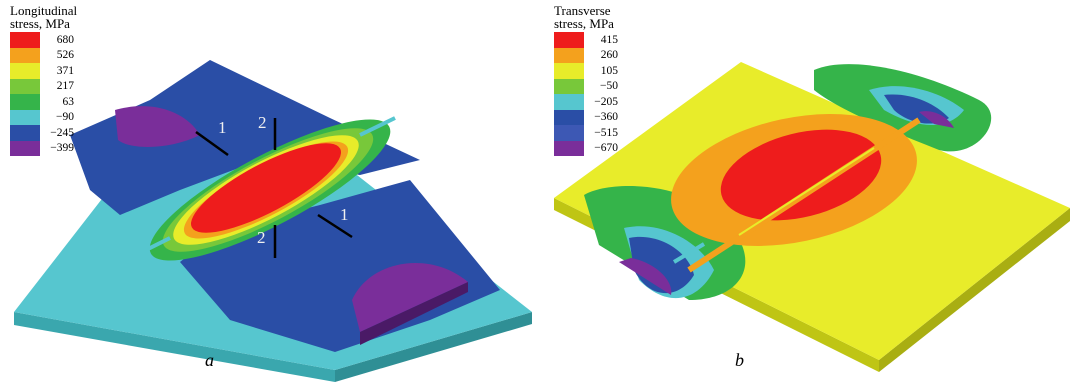  What do you see at coordinates (584, 17) in the screenshot?
I see `legend-title: Transverse stress, MPa` at bounding box center [584, 17].